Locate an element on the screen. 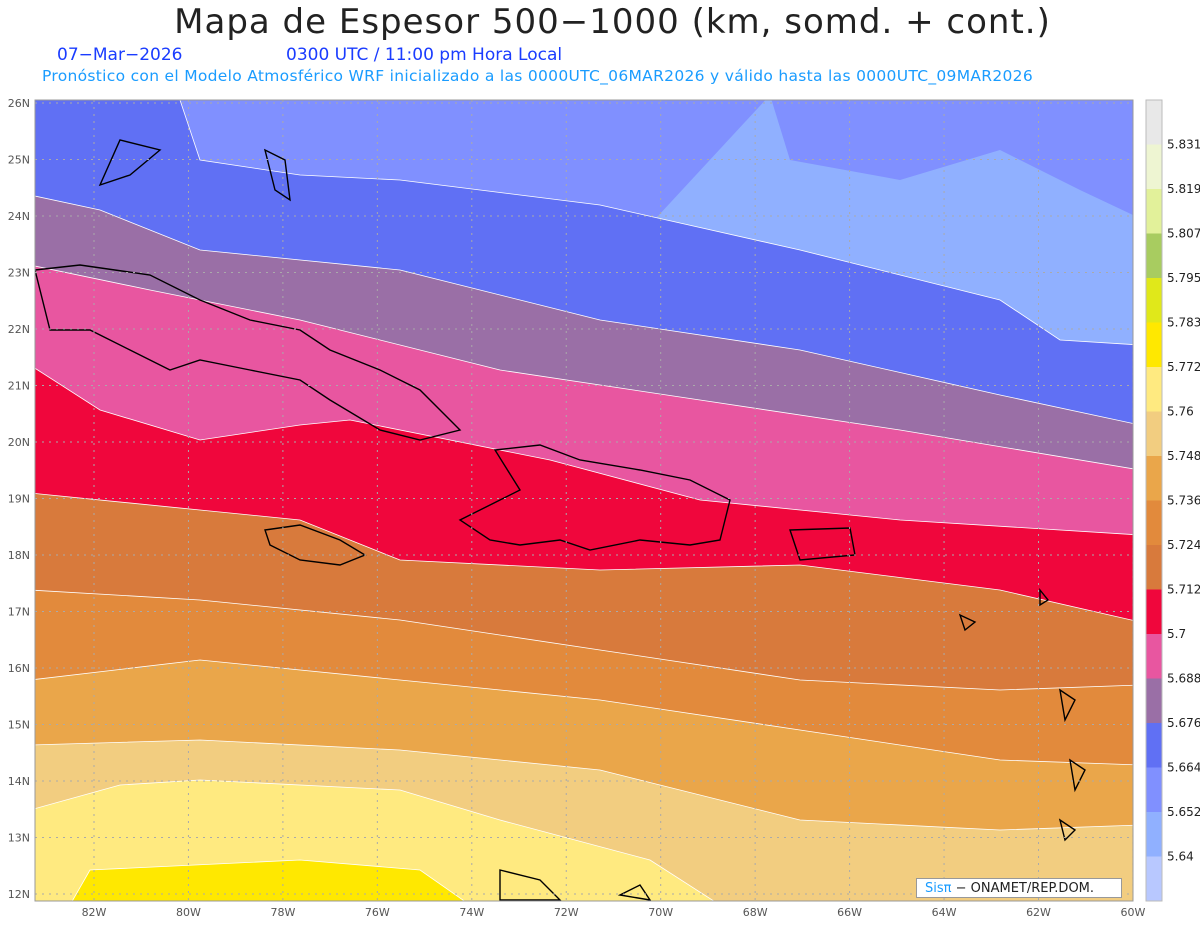  lat-tick-label: 25N is located at coordinates (19, 160).